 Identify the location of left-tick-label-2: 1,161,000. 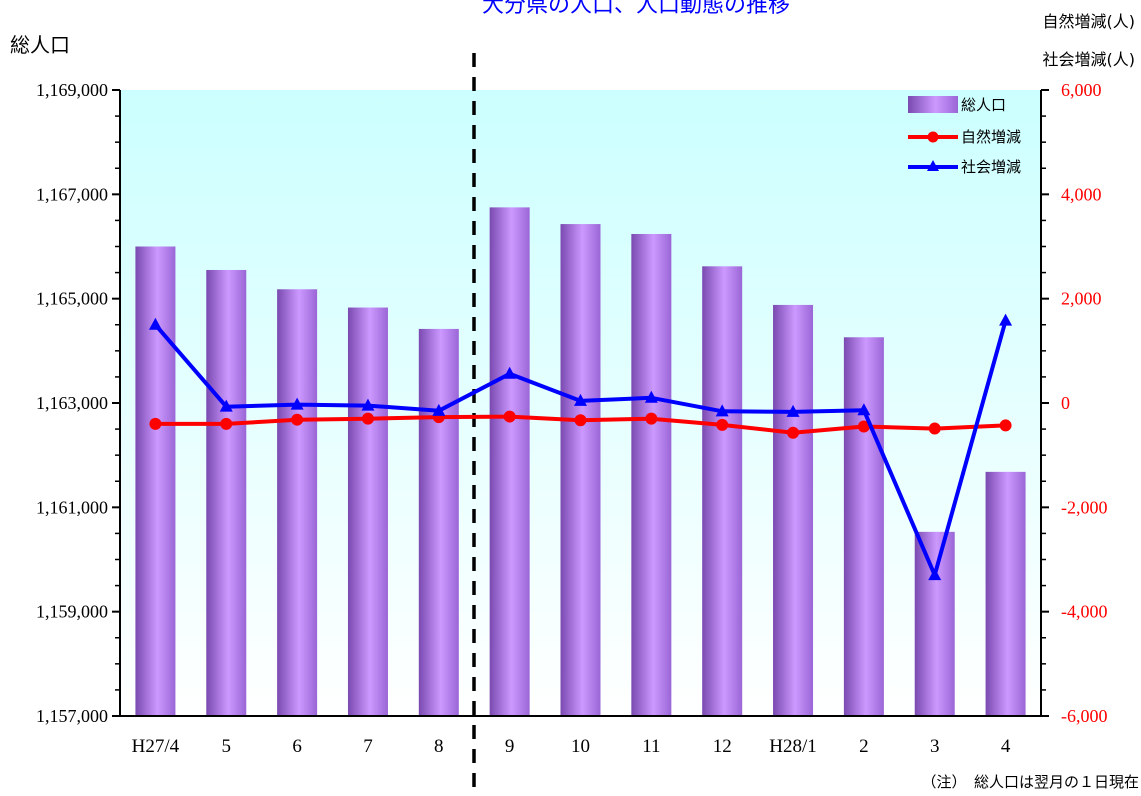
(72, 507).